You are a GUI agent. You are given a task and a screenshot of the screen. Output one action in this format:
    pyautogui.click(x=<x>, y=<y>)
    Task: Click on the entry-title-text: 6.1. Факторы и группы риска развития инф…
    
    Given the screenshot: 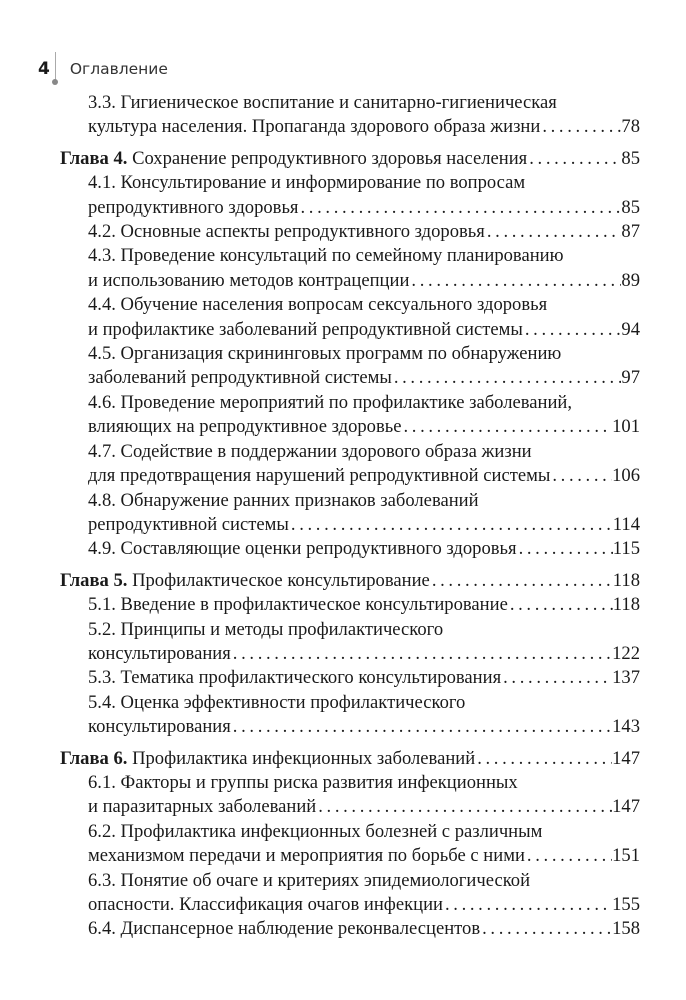 What is the action you would take?
    pyautogui.click(x=303, y=782)
    